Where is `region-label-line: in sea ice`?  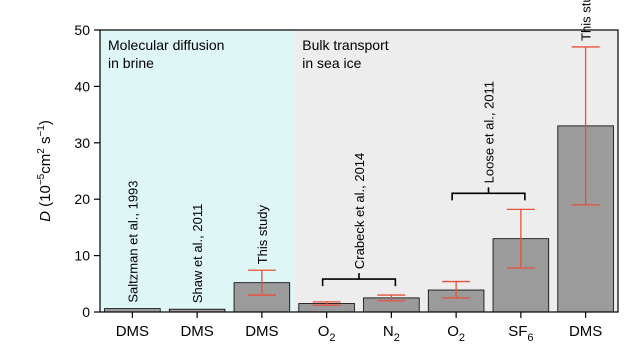
region-label-line: in sea ice is located at coordinates (331, 63).